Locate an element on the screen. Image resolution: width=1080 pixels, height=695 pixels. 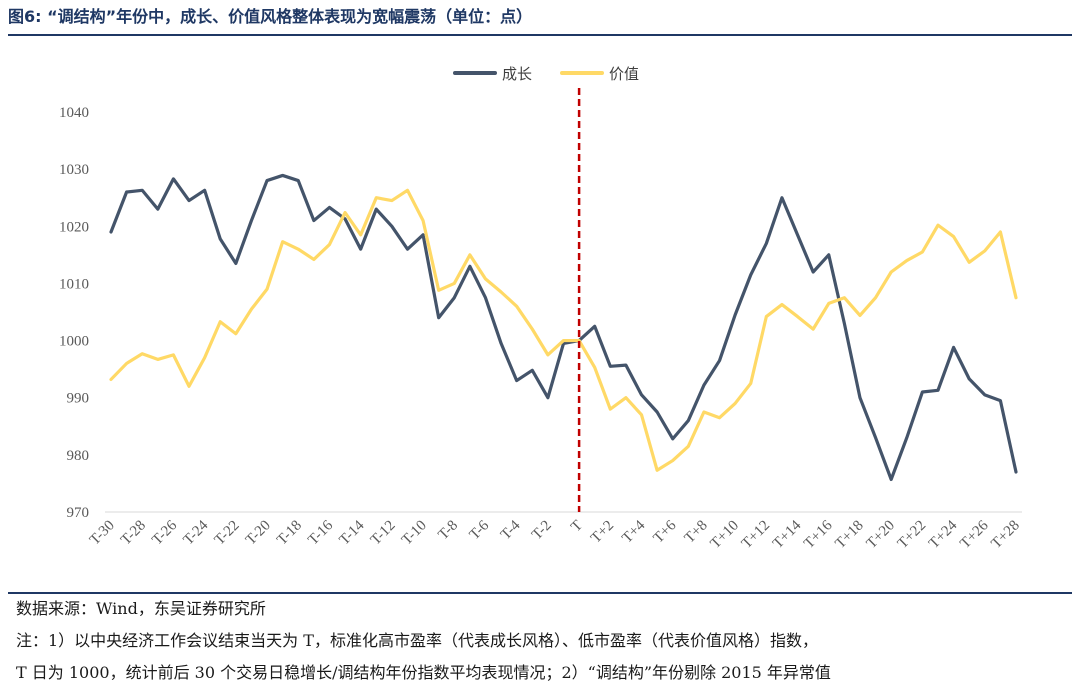
x-tick-label: T-14 is located at coordinates (352, 532).